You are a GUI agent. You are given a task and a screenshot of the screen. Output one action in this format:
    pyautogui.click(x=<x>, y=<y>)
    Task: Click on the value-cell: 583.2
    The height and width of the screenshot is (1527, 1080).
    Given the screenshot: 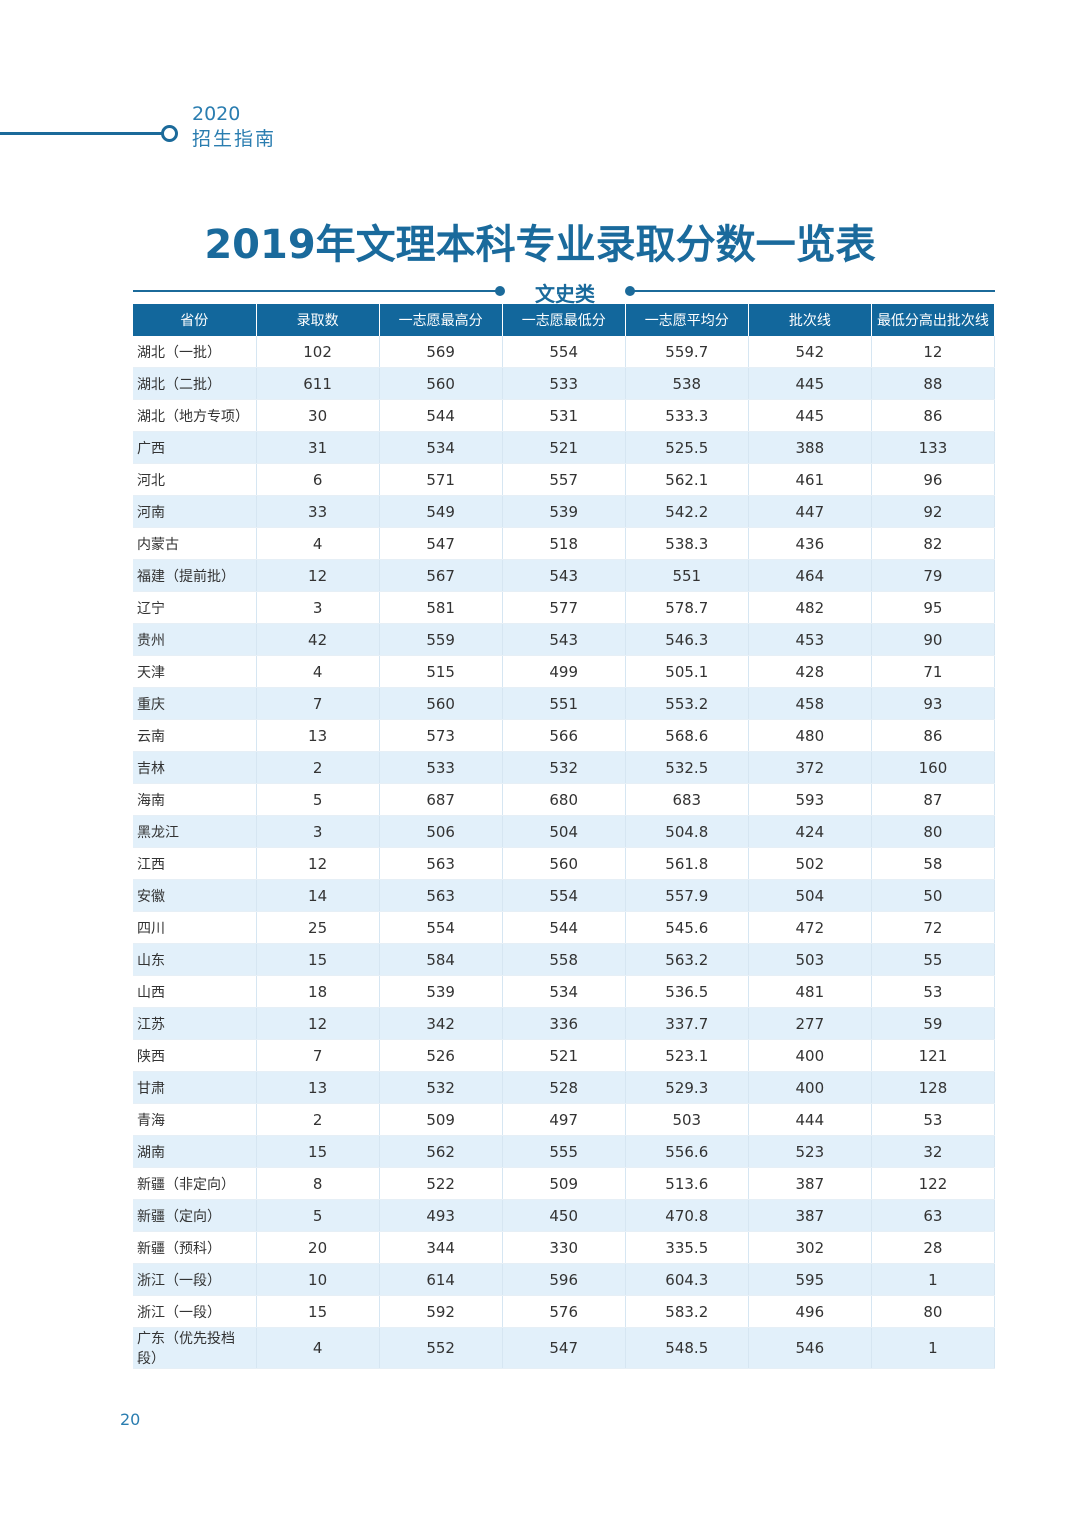 What is the action you would take?
    pyautogui.click(x=687, y=1311)
    